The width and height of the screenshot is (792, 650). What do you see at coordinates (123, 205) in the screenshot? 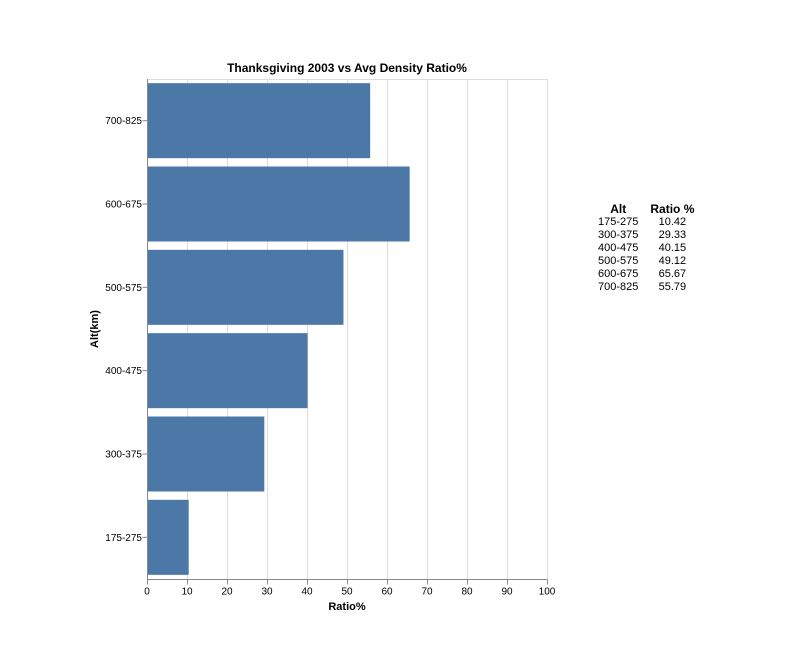
I see `y-tick-label: 600-675` at bounding box center [123, 205].